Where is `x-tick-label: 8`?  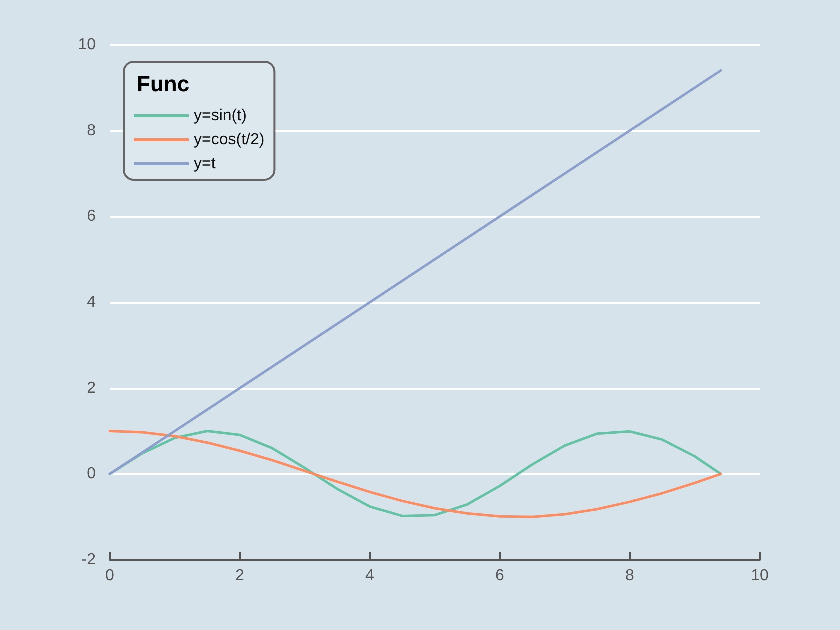 x-tick-label: 8 is located at coordinates (630, 576).